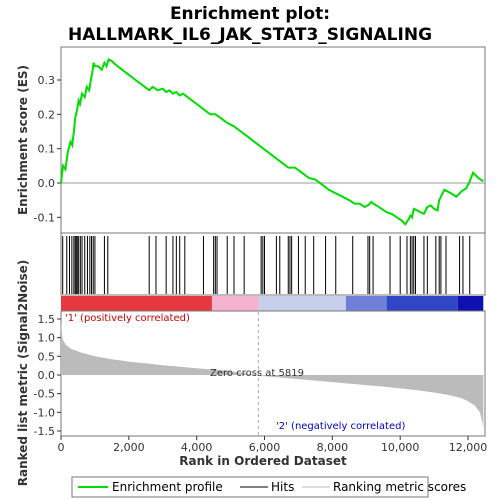 This screenshot has height=500, width=500. Describe the element at coordinates (263, 461) in the screenshot. I see `x-axis-label: Rank in Ordered Dataset` at that location.